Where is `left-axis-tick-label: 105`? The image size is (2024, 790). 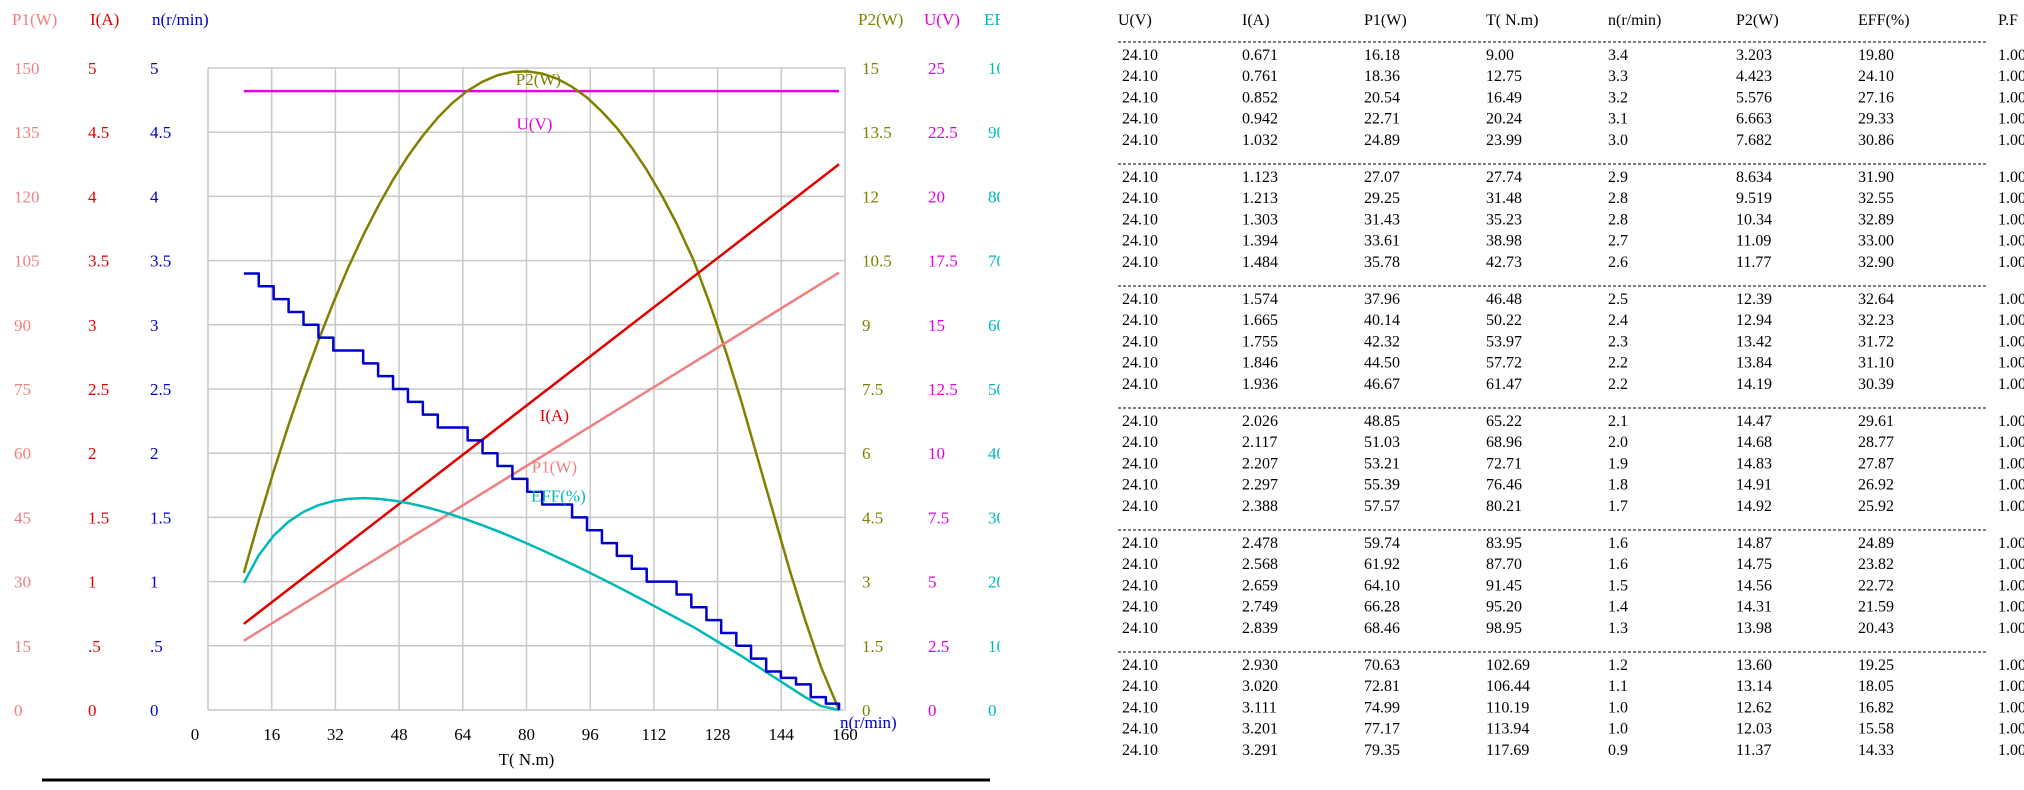
left-axis-tick-label: 105 is located at coordinates (27, 261).